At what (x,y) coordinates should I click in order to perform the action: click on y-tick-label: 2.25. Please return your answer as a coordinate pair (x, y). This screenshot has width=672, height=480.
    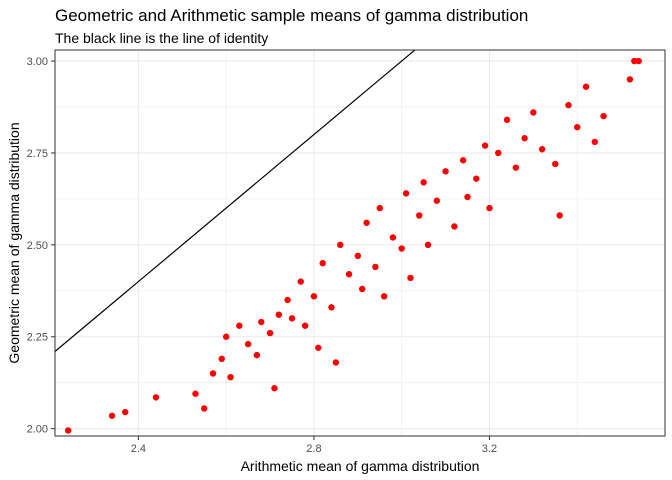
    Looking at the image, I should click on (37, 338).